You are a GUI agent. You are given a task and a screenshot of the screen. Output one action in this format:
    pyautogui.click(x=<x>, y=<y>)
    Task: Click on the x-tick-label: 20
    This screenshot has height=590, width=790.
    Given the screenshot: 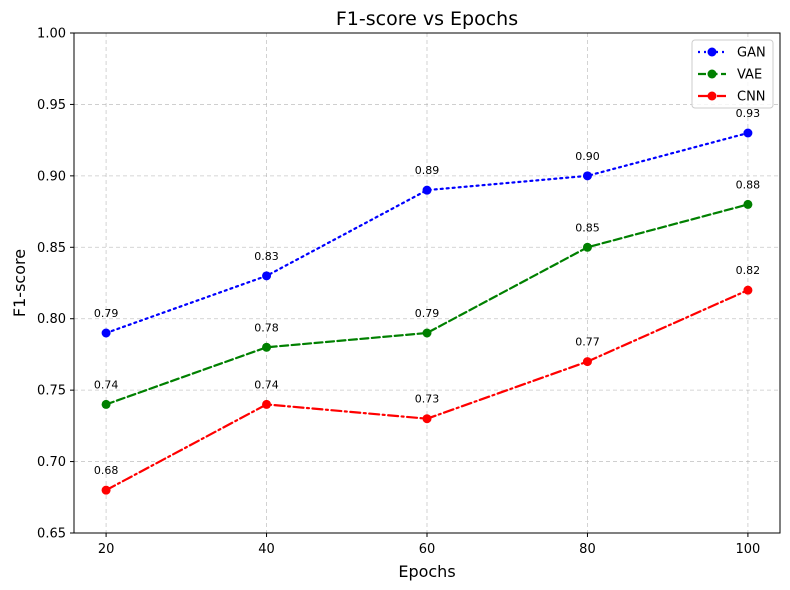 What is the action you would take?
    pyautogui.click(x=106, y=549)
    